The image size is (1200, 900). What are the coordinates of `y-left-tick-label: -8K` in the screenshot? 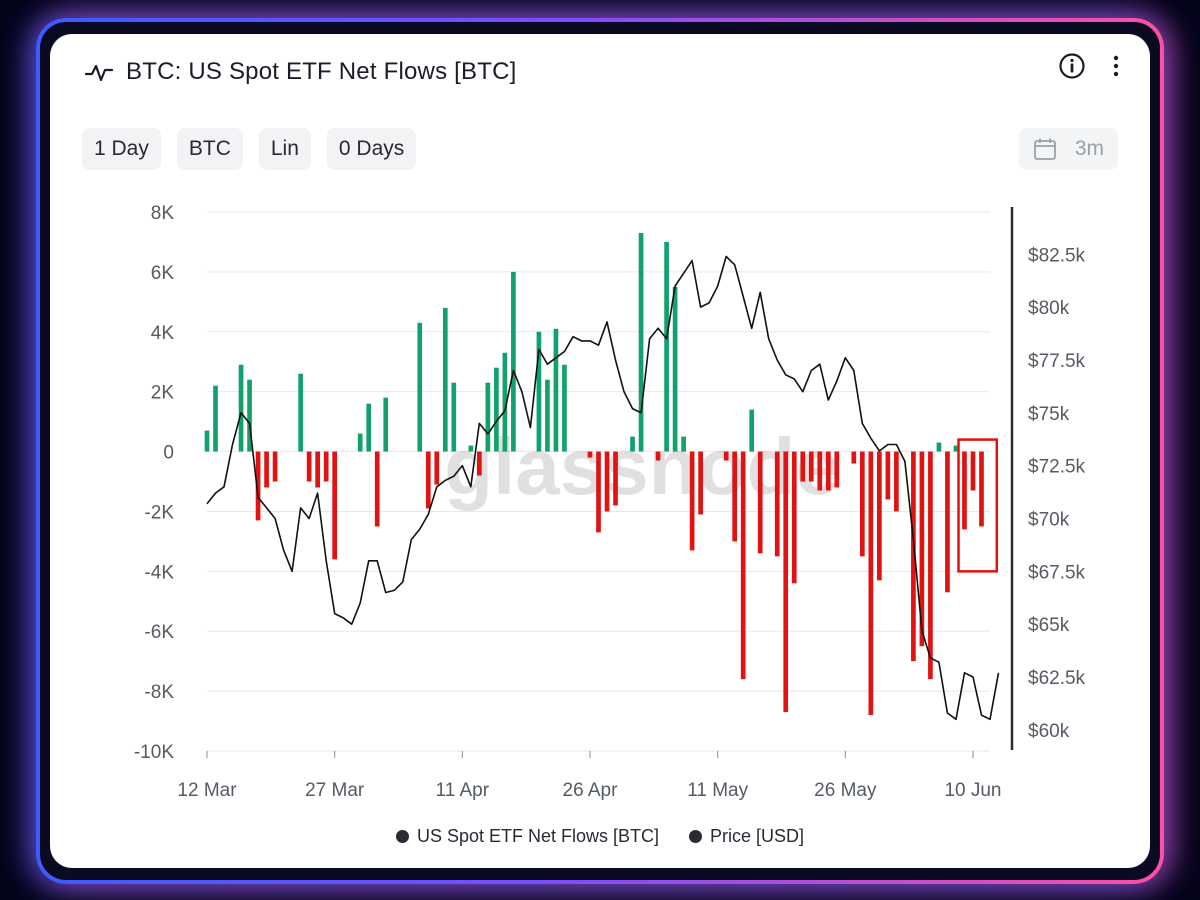 It's located at (159, 692).